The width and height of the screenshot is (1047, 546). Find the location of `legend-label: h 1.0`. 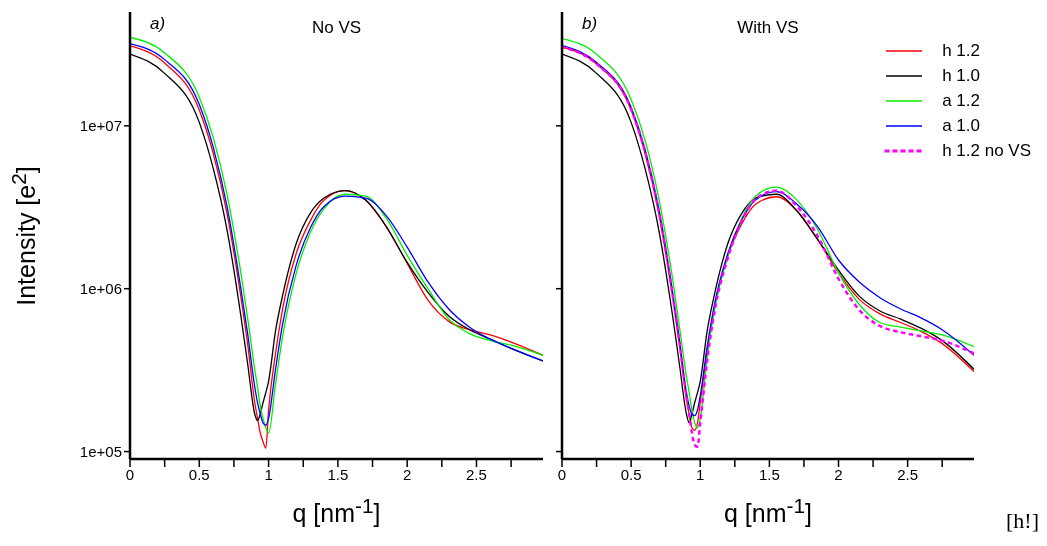

legend-label: h 1.0 is located at coordinates (961, 75).